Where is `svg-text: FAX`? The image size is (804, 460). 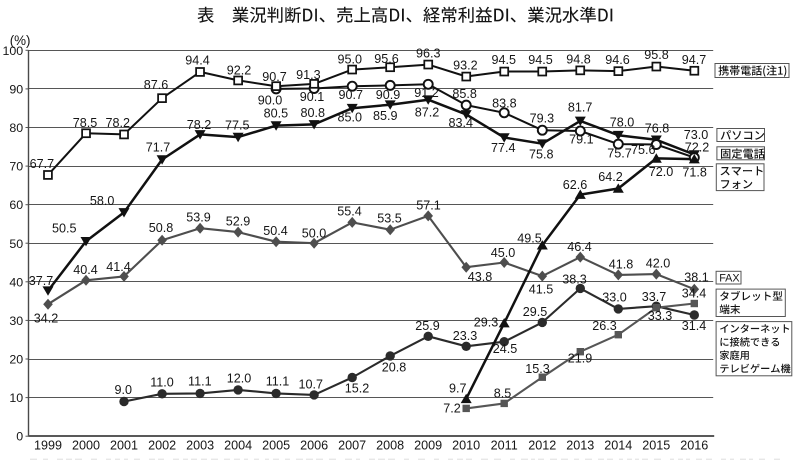 svg-text: FAX is located at coordinates (729, 279).